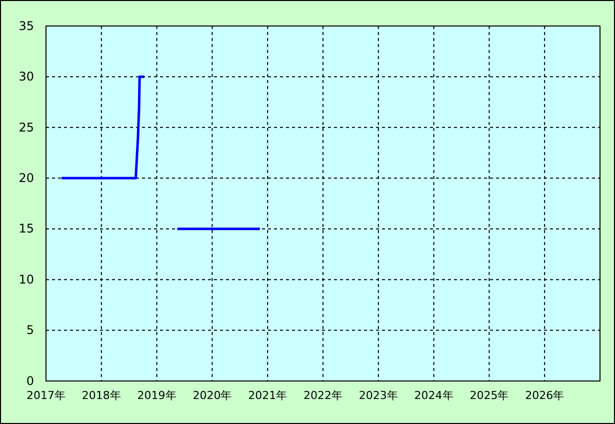 The height and width of the screenshot is (424, 615). What do you see at coordinates (212, 395) in the screenshot?
I see `x-tick-label: 2020年` at bounding box center [212, 395].